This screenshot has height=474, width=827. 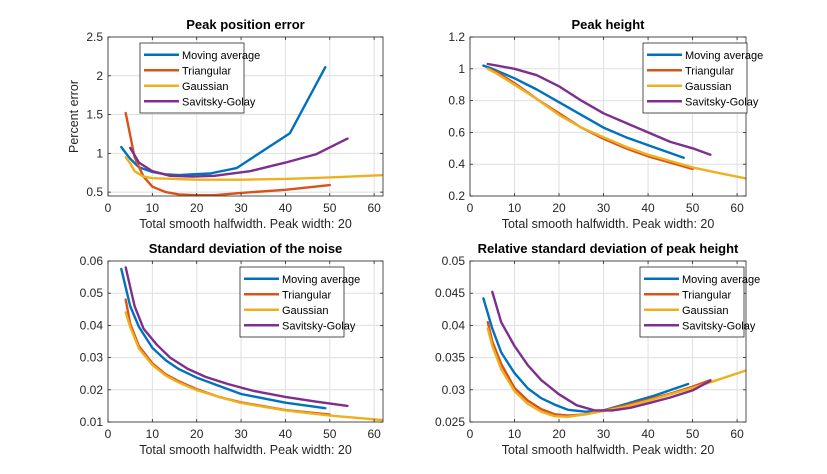 I want to click on y-tick-label: 0.5, so click(x=94, y=192).